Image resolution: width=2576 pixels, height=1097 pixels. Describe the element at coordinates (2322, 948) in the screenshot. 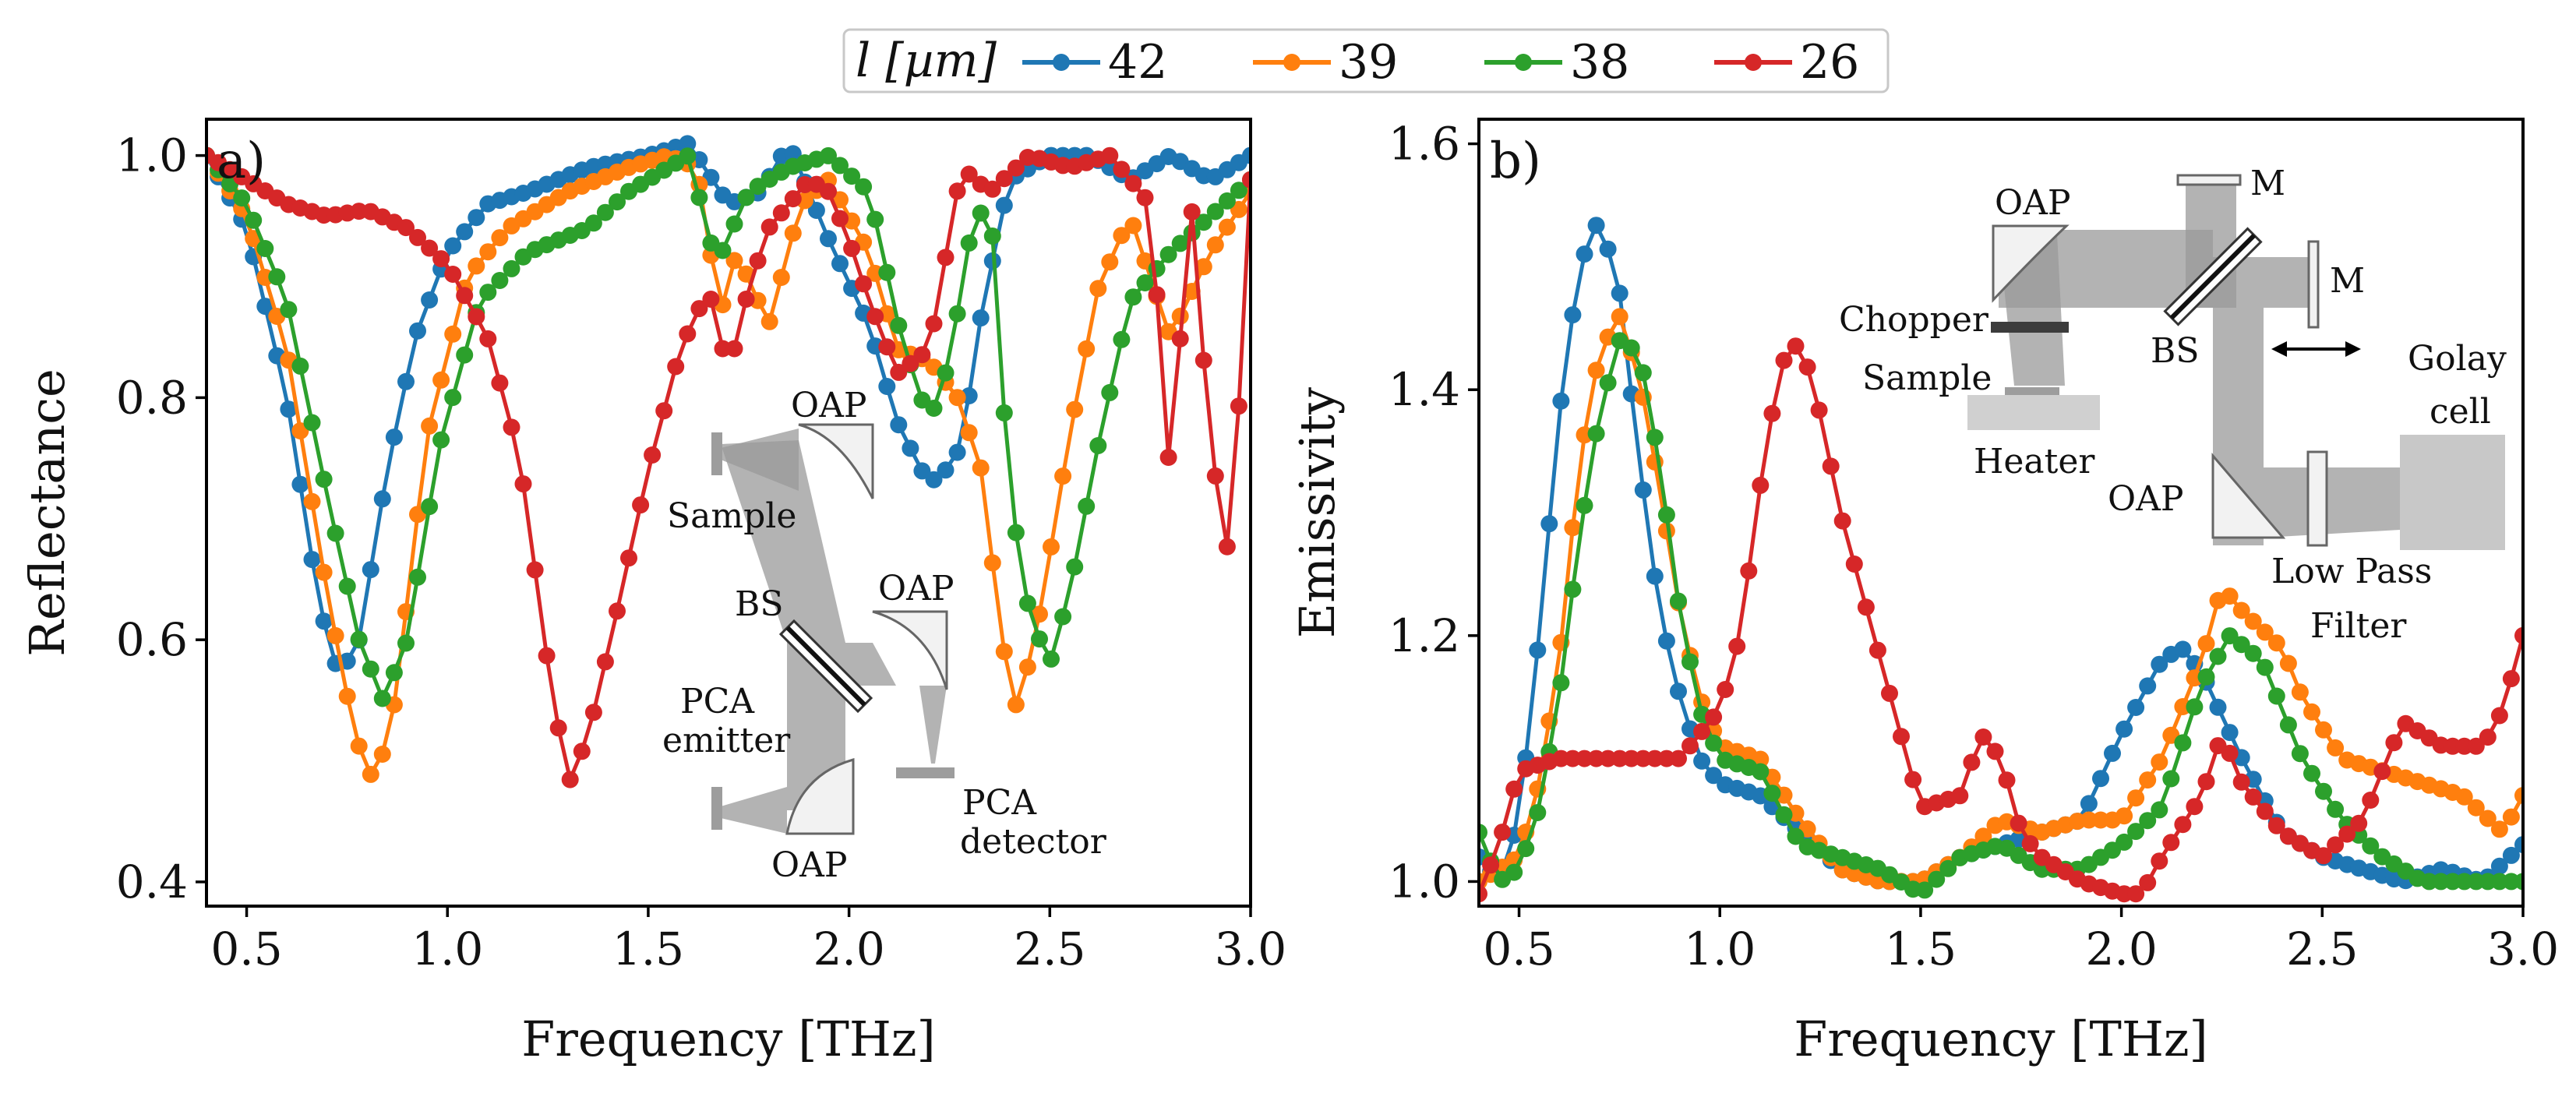

I see `panel-b-xtick-label-4: 2.5` at that location.